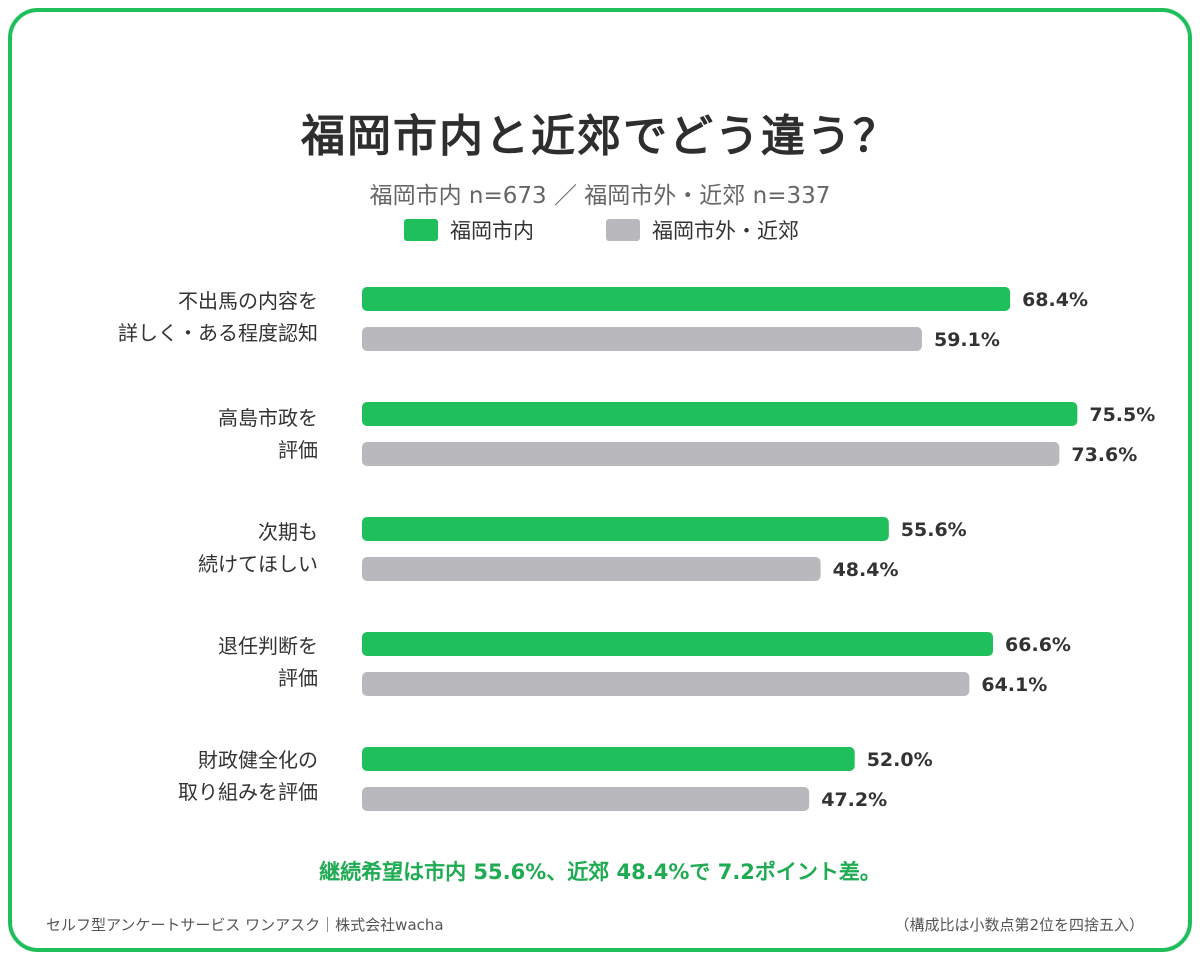 The height and width of the screenshot is (960, 1200). What do you see at coordinates (168, 662) in the screenshot?
I see `category-label-retirement-decision: 退任判断を 評価` at bounding box center [168, 662].